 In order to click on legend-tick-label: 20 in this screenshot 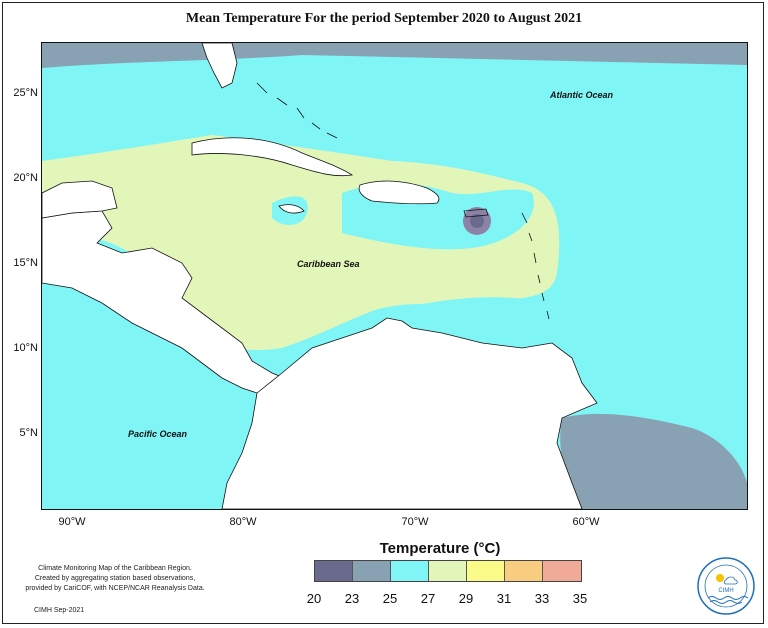, I will do `click(314, 598)`.